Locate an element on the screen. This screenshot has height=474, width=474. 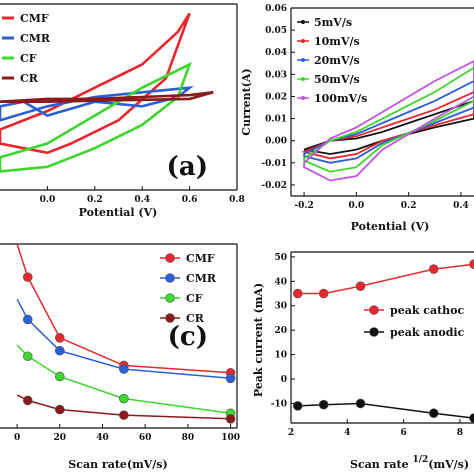
x-axis-label-units: (mV/s) is located at coordinates (448, 464).